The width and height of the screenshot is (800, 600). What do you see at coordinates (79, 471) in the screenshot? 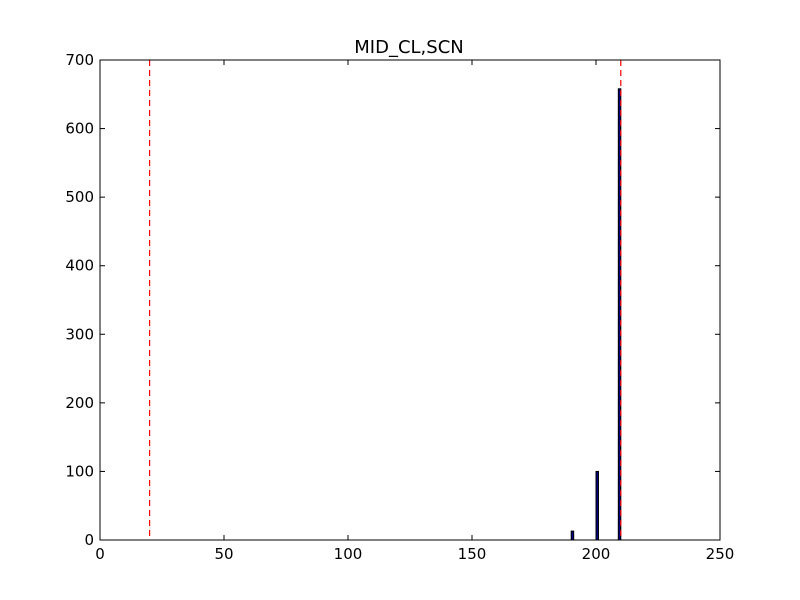
I see `y-tick-label-1: 100` at bounding box center [79, 471].